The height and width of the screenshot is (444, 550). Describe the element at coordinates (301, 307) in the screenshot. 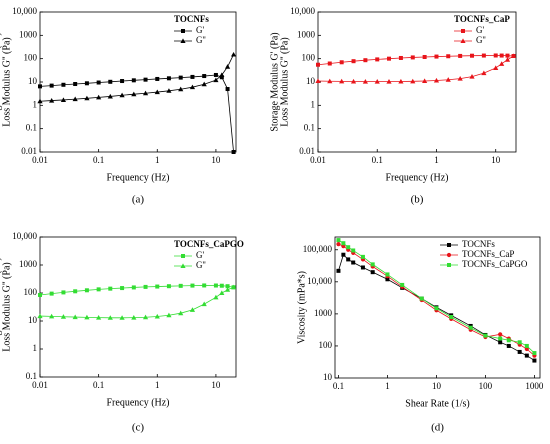

I see `y-axis-label: Viscosity (mPa*s)` at that location.